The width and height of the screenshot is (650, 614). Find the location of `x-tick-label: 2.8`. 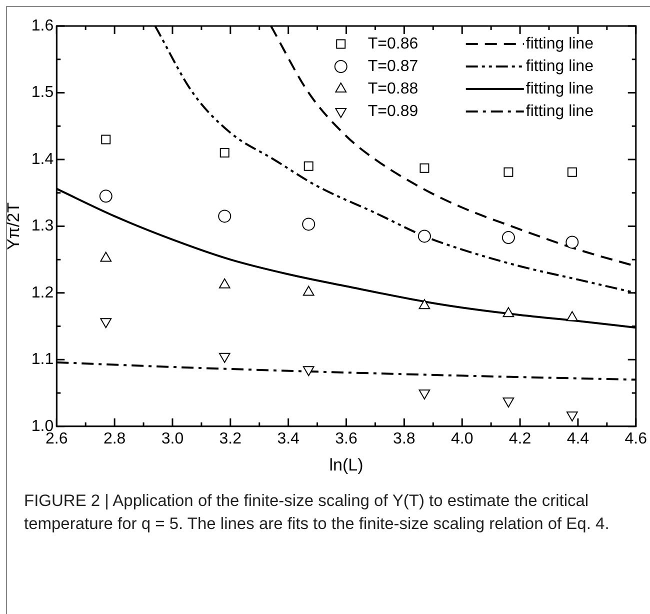

x-tick-label: 2.8 is located at coordinates (114, 439).